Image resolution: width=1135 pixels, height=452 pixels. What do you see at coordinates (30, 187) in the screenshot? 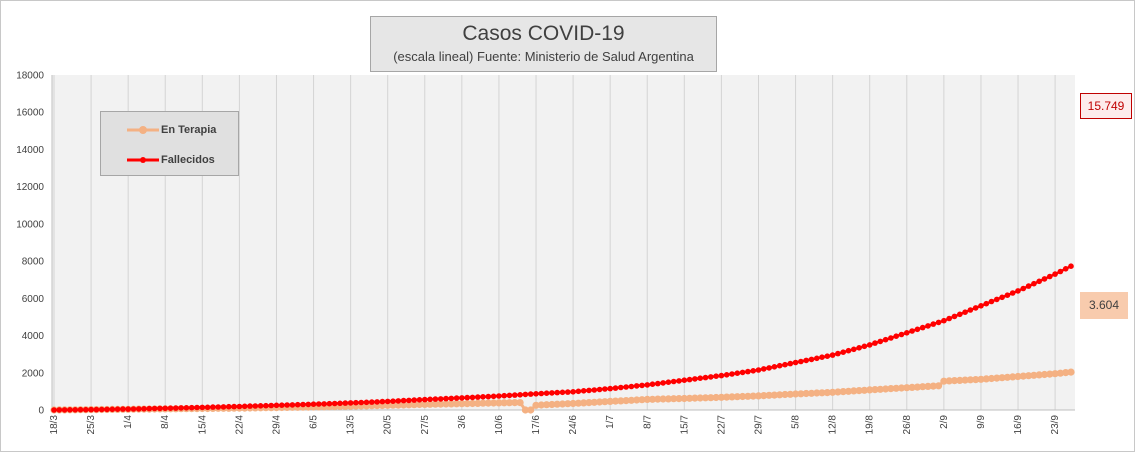
I see `y-tick-label-12000: 12000` at bounding box center [30, 187].